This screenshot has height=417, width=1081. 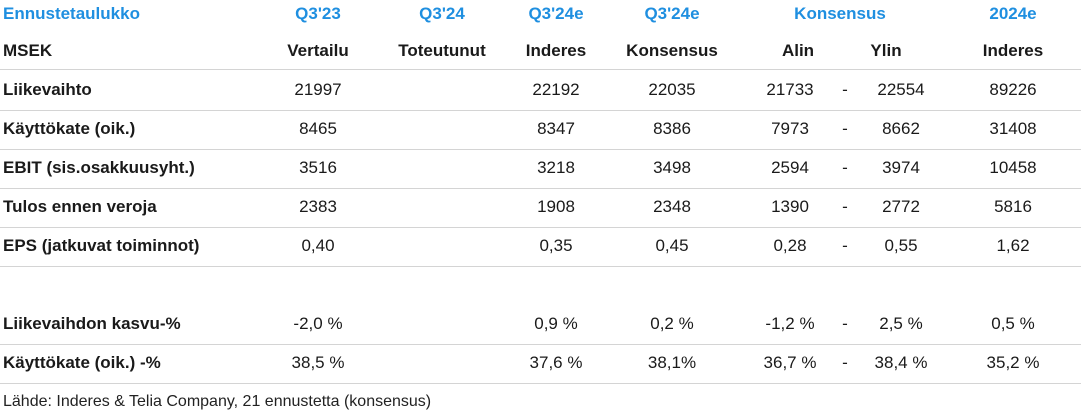 What do you see at coordinates (672, 245) in the screenshot?
I see `cell-konsensus: 0,45` at bounding box center [672, 245].